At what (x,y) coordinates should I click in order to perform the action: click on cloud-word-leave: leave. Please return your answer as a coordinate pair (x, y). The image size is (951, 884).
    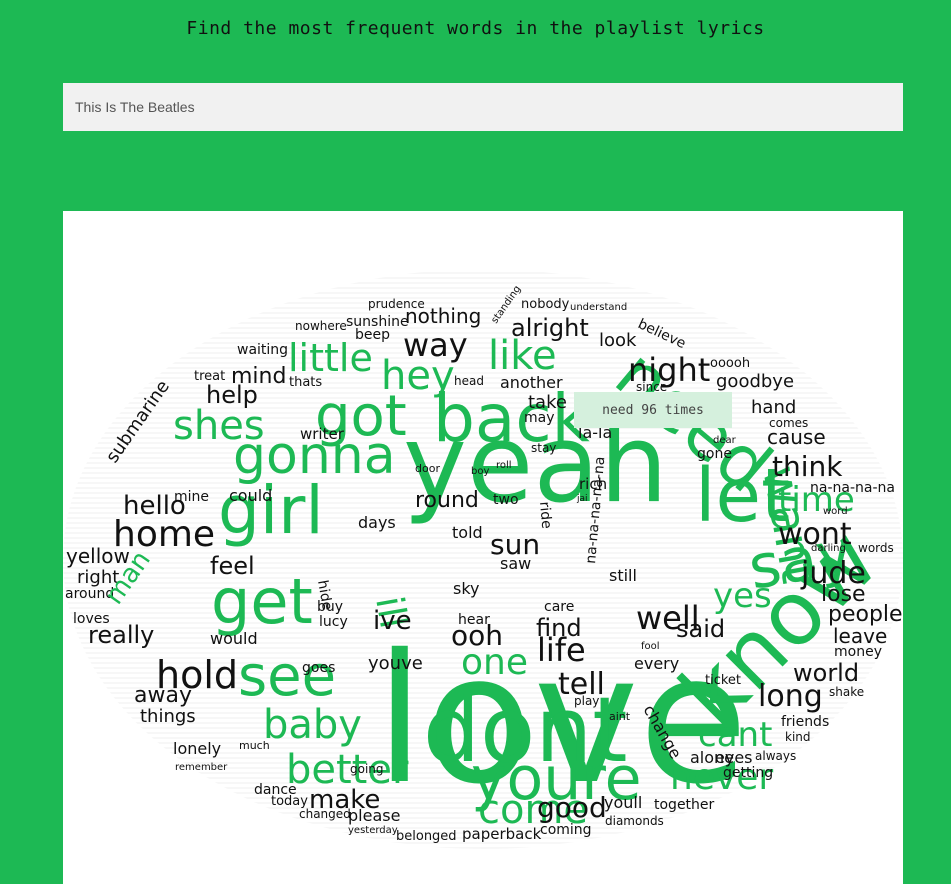
    Looking at the image, I should click on (860, 636).